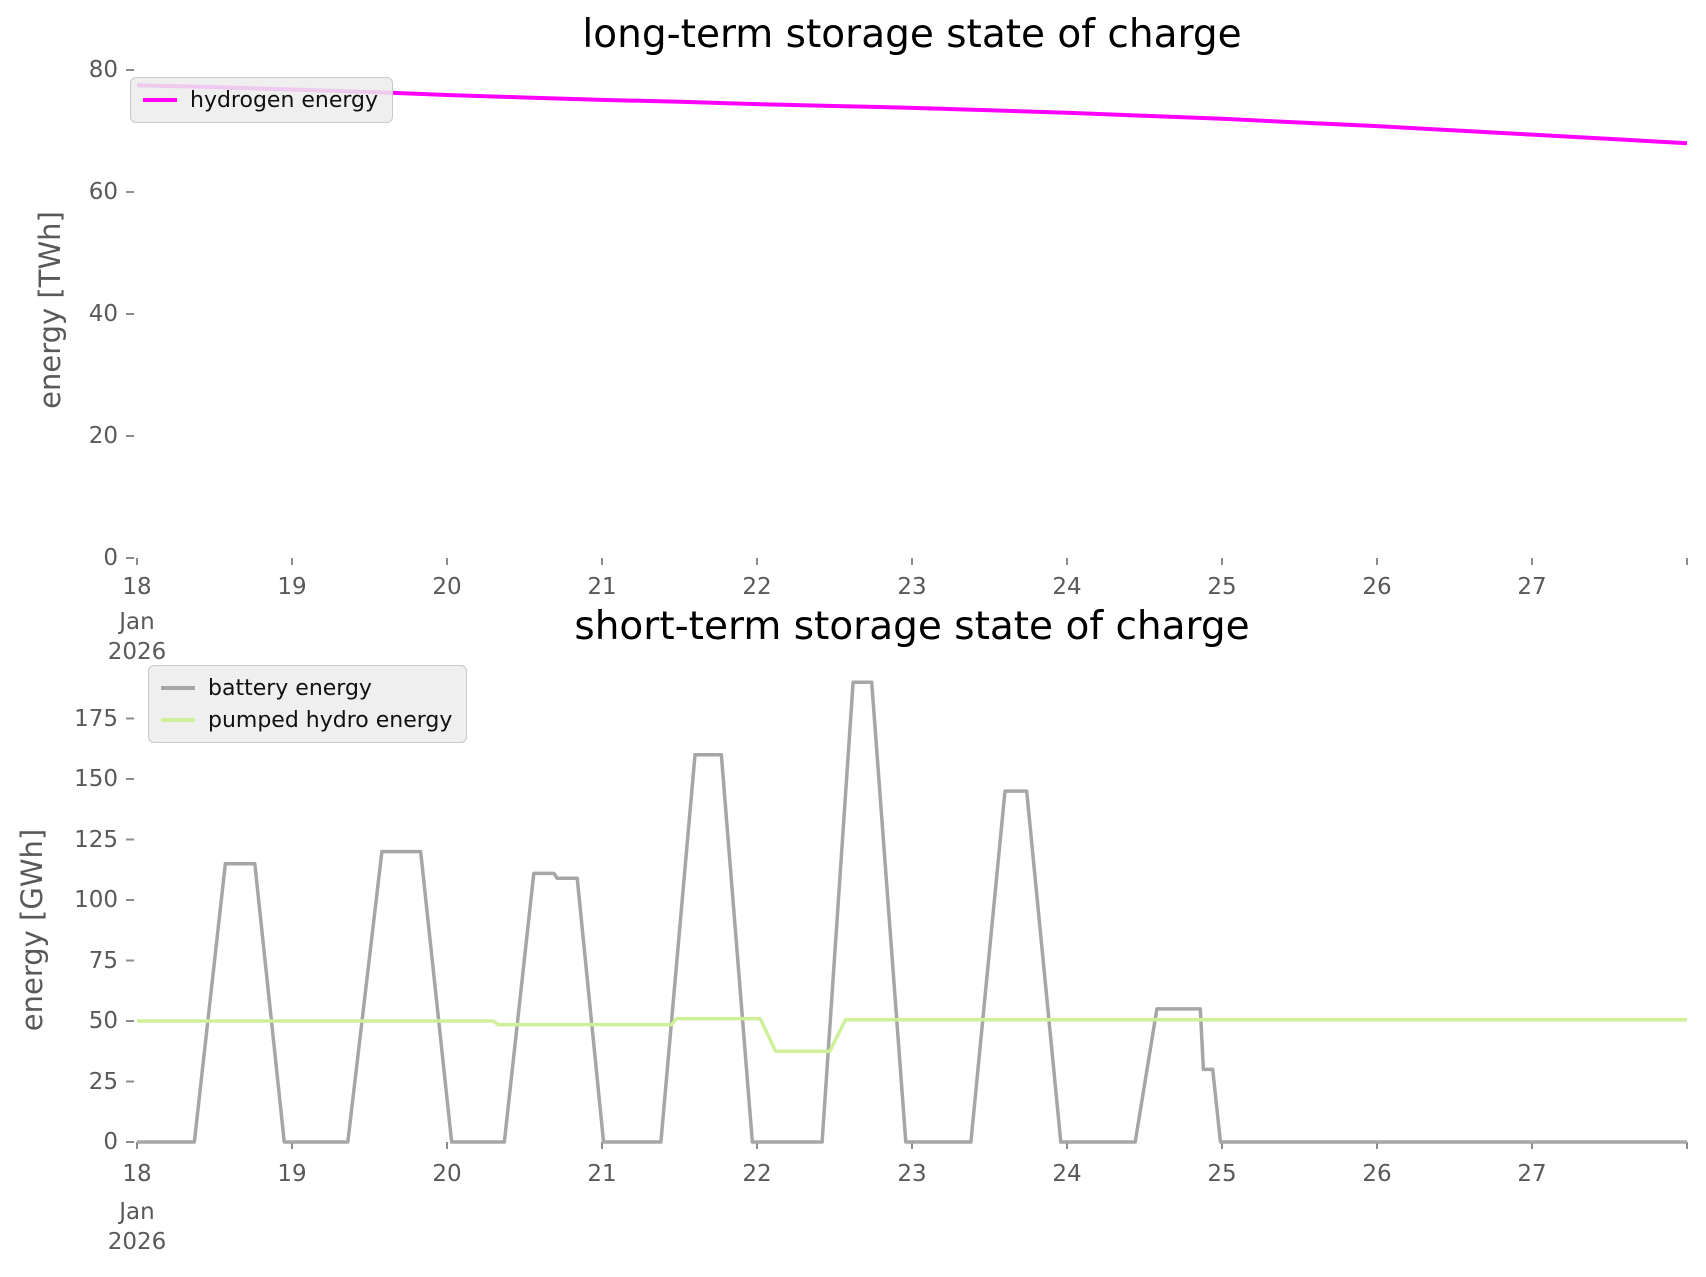  What do you see at coordinates (137, 1212) in the screenshot?
I see `bottom-chart-xoffset-month: Jan` at bounding box center [137, 1212].